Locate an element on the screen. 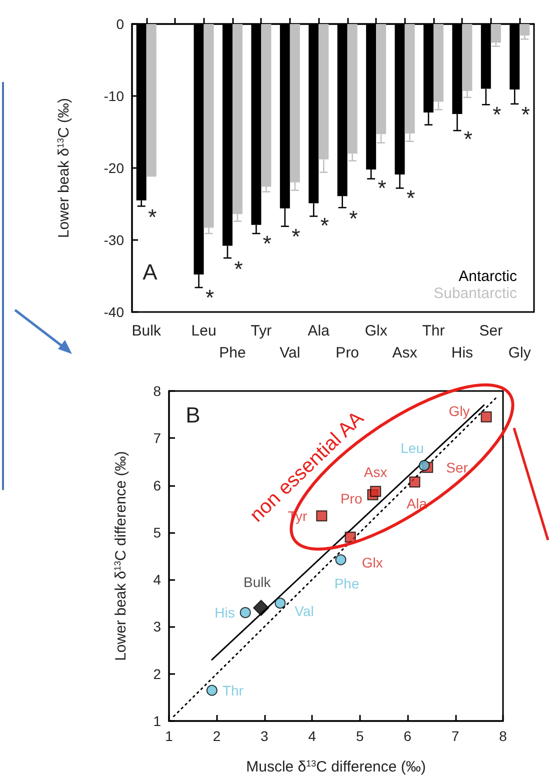 The width and height of the screenshot is (549, 781). y-tick-label: -40 is located at coordinates (114, 312).